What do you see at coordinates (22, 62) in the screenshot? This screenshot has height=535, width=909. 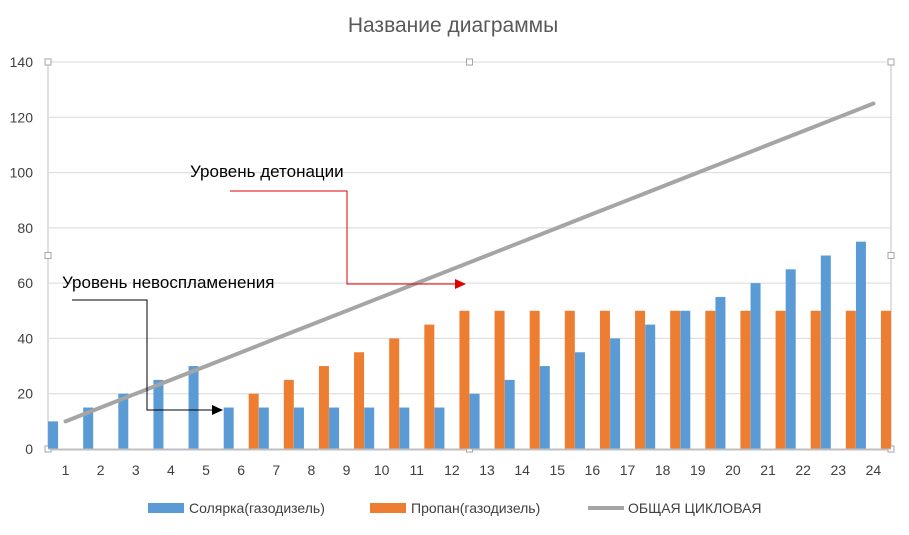 I see `y-tick-label: 140` at bounding box center [22, 62].